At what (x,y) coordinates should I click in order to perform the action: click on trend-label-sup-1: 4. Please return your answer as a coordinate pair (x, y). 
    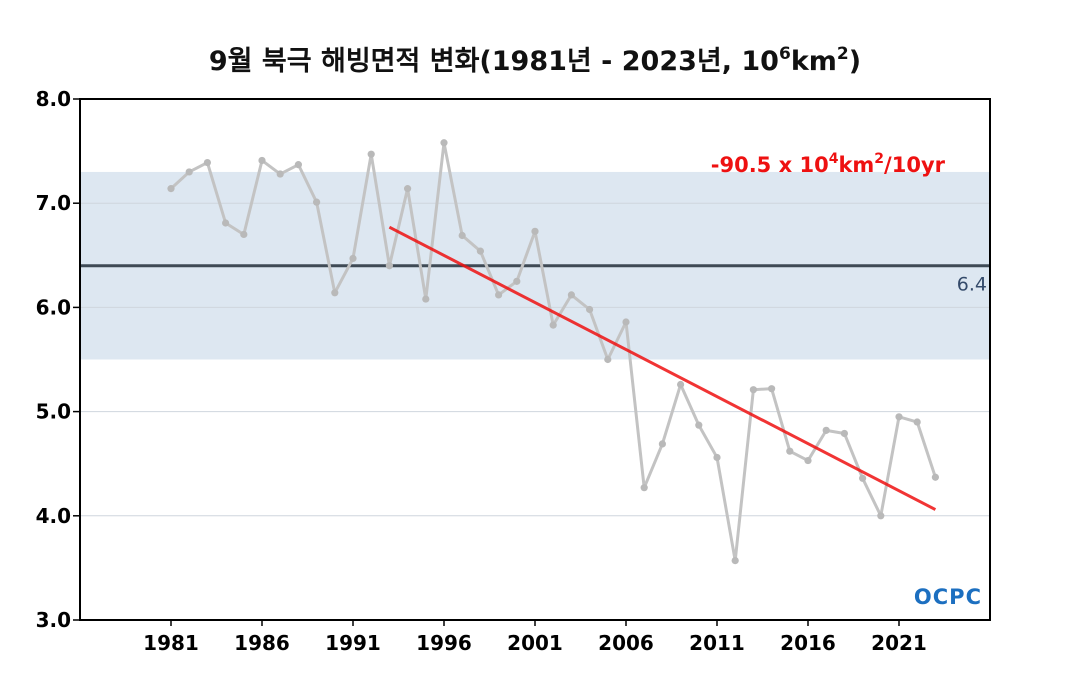
    Looking at the image, I should click on (834, 159).